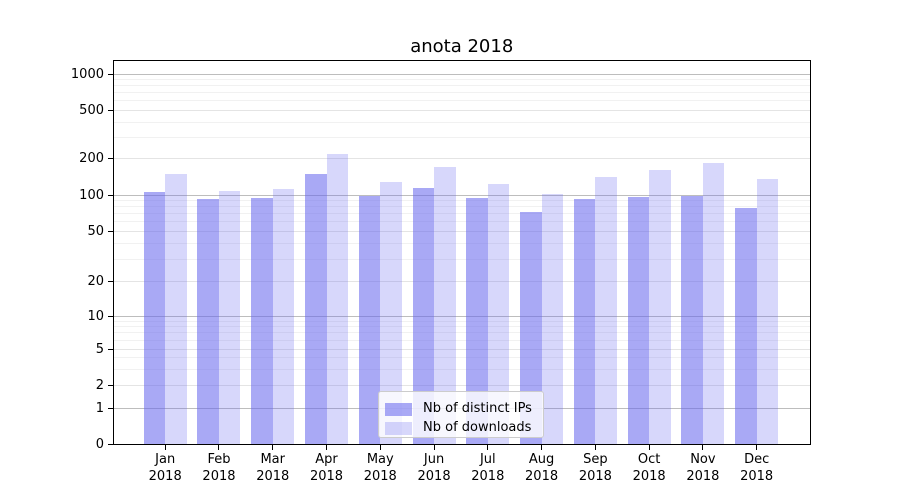 The image size is (900, 500). What do you see at coordinates (660, 307) in the screenshot?
I see `bar-downloads-oct` at bounding box center [660, 307].